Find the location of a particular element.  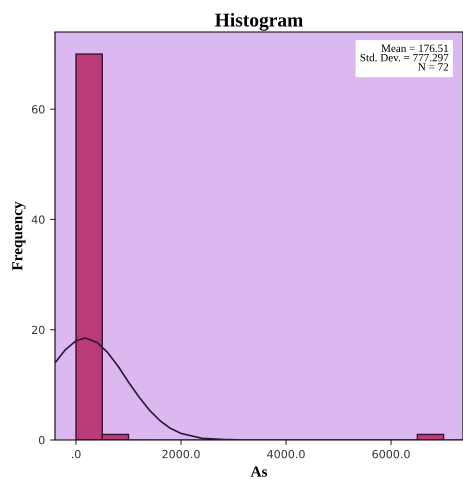

chart-title: Histogram is located at coordinates (259, 21).